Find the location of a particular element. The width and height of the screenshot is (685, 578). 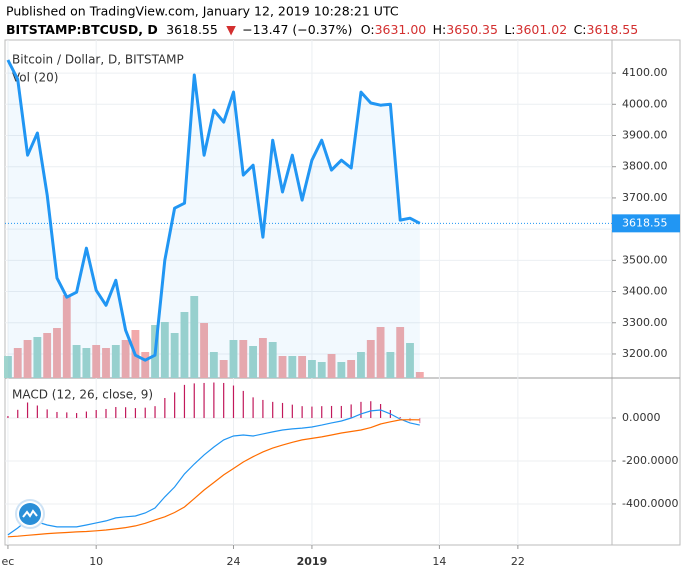

x-tick-label: 2019 is located at coordinates (312, 561).